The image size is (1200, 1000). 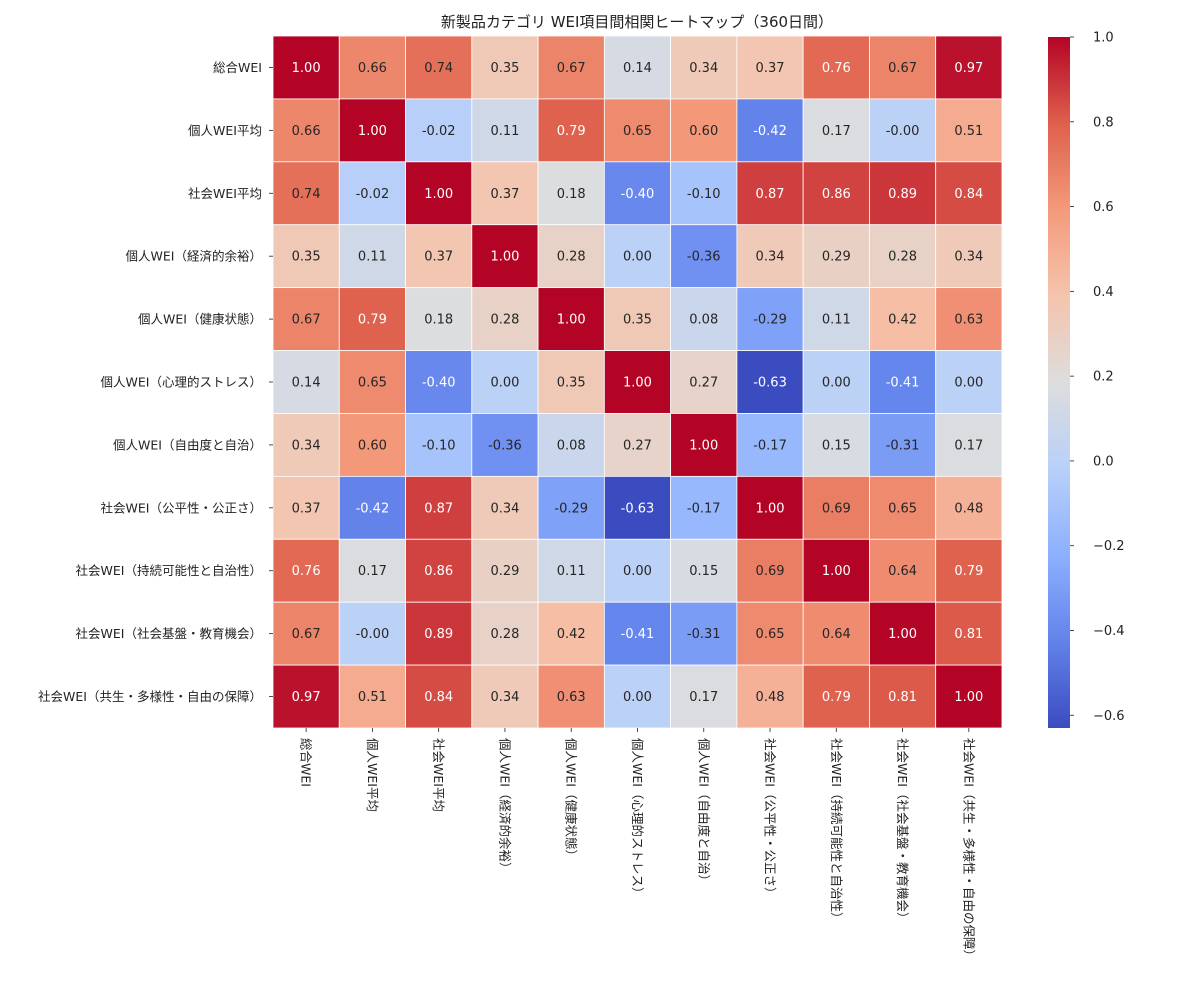 I want to click on cell-value-4-7: -0.29, so click(x=770, y=320).